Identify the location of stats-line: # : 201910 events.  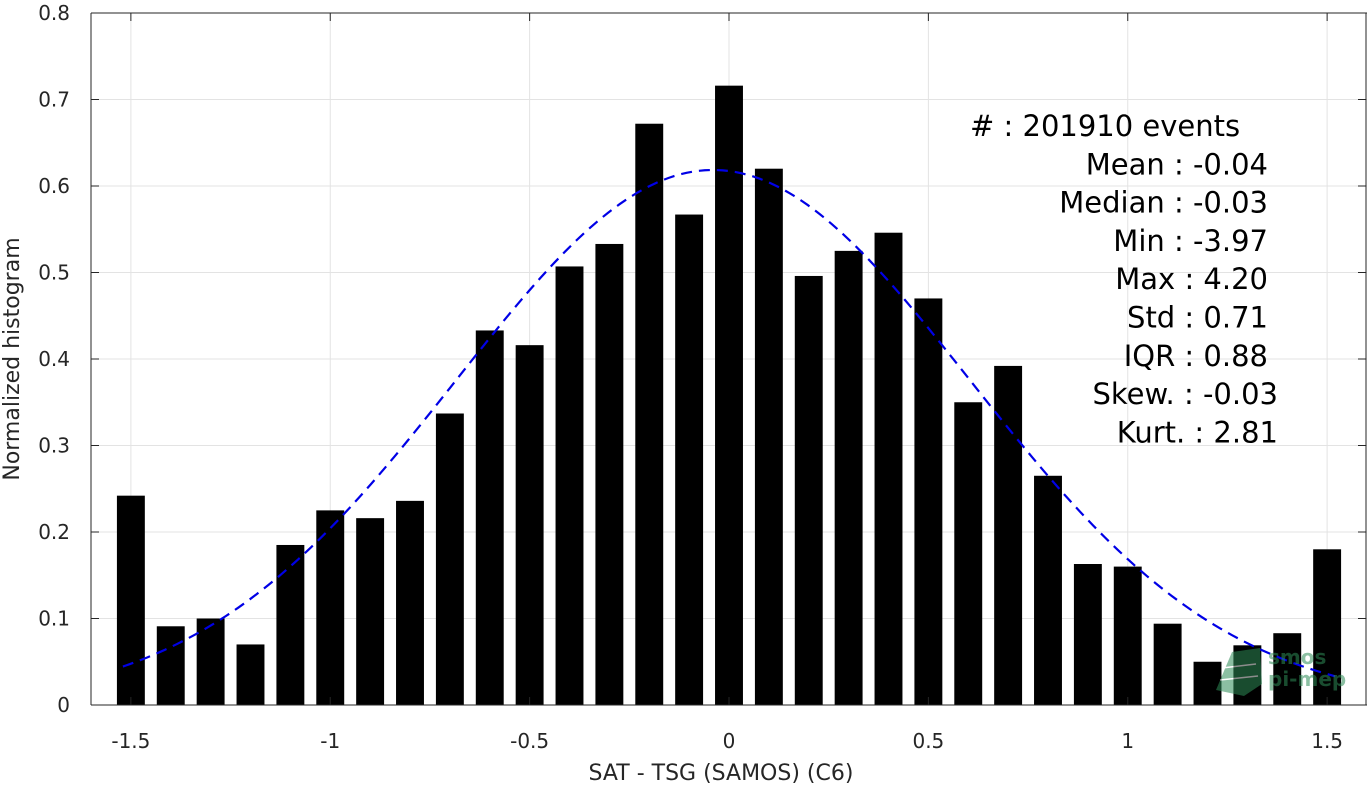
(1105, 126).